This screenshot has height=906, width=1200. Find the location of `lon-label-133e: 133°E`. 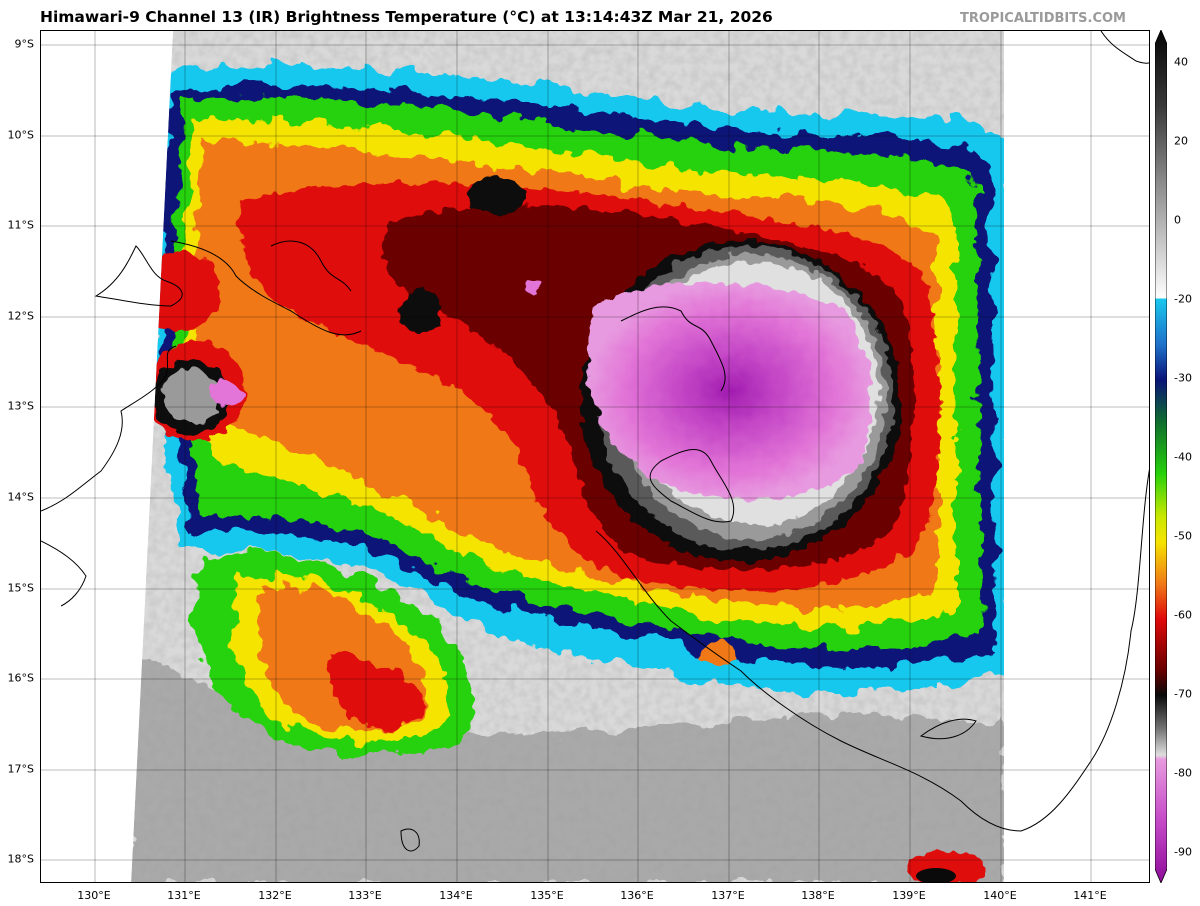

lon-label-133e: 133°E is located at coordinates (365, 895).